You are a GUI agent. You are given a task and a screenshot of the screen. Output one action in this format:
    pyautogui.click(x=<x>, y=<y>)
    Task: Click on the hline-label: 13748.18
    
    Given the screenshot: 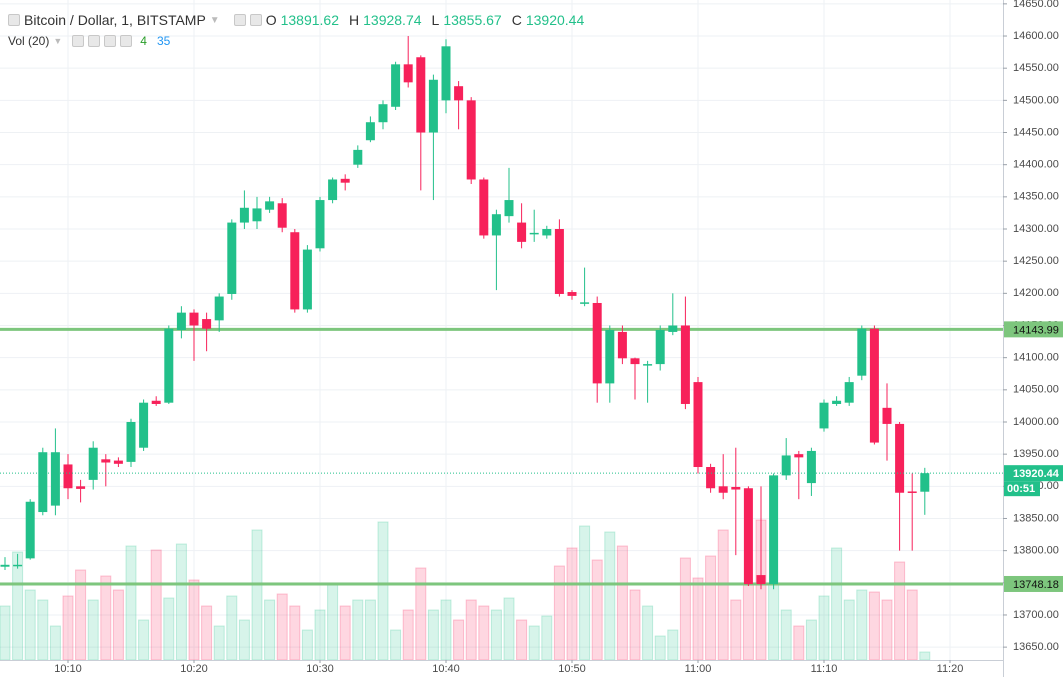 What is the action you would take?
    pyautogui.click(x=1036, y=585)
    